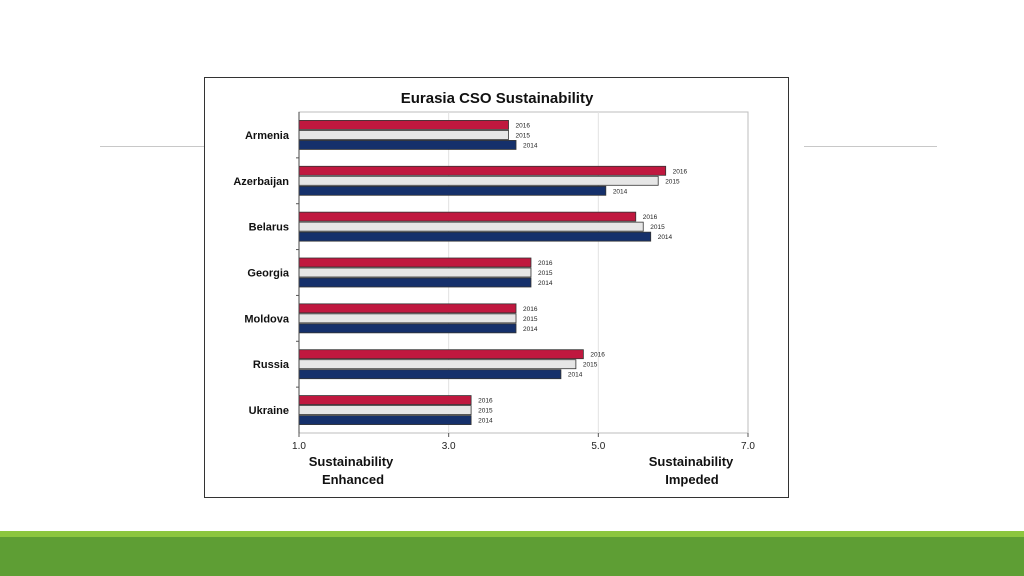  I want to click on category-label: Belarus, so click(269, 228).